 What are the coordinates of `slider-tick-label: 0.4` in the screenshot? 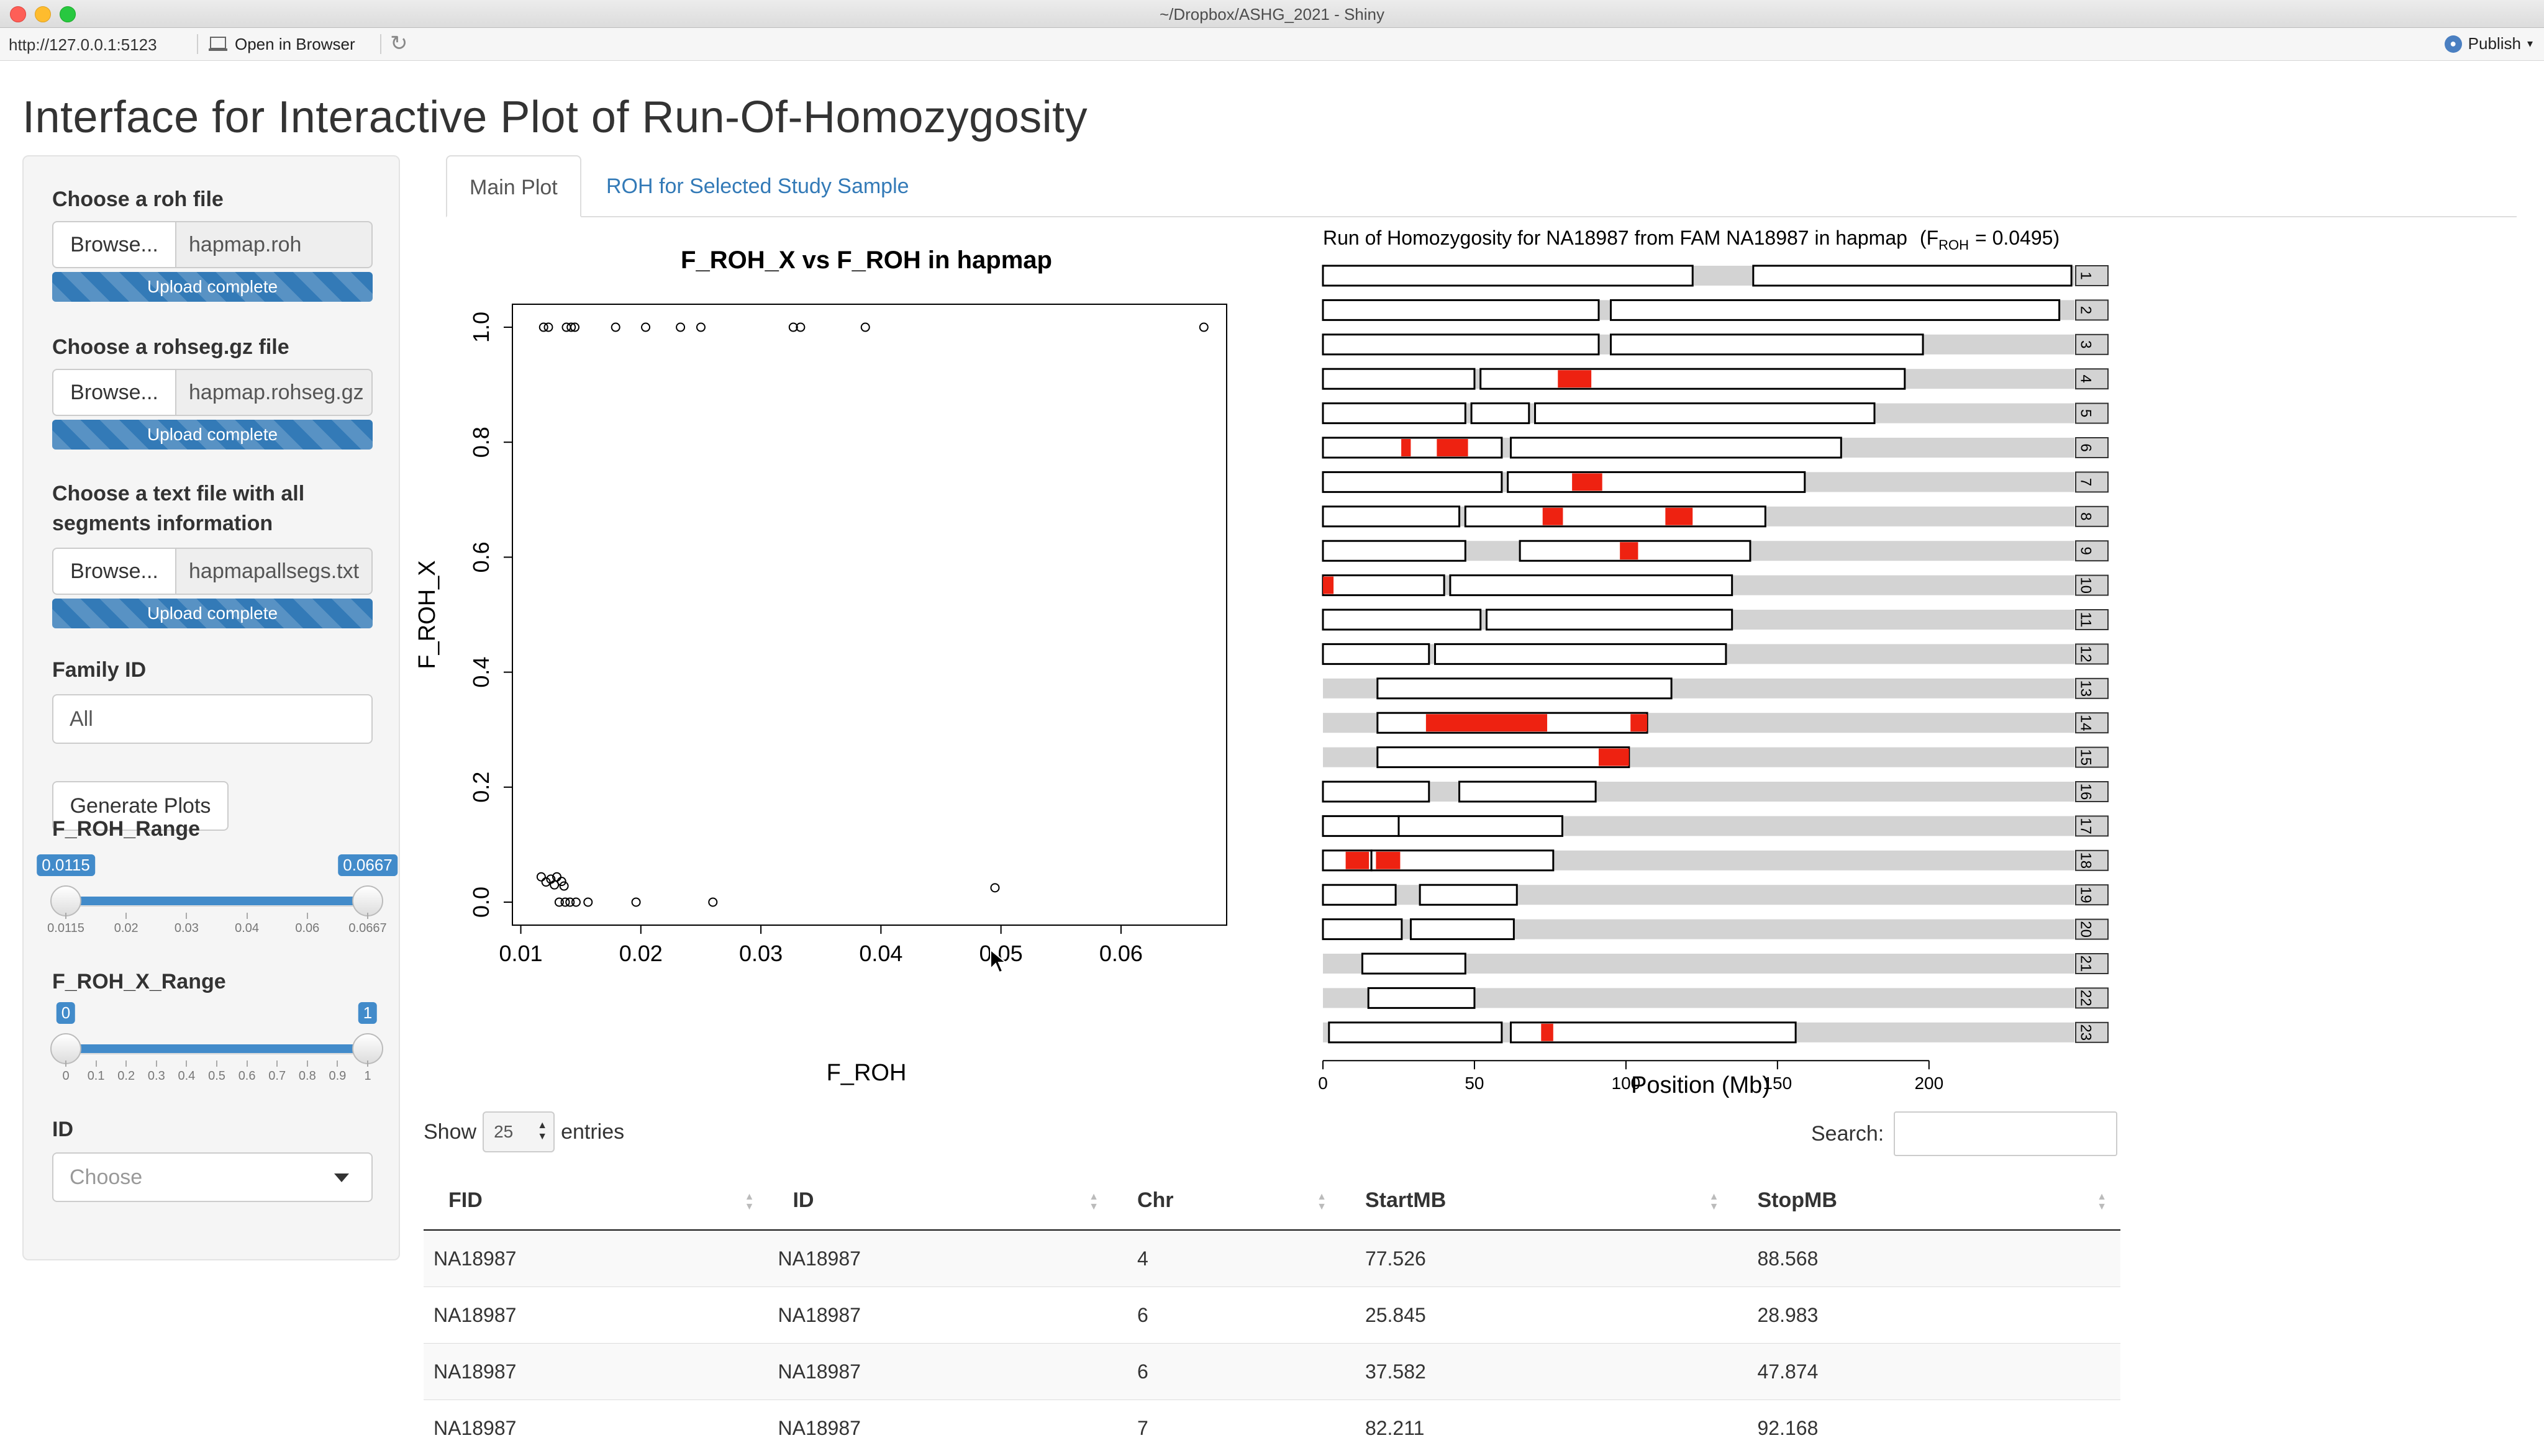 It's located at (186, 1076).